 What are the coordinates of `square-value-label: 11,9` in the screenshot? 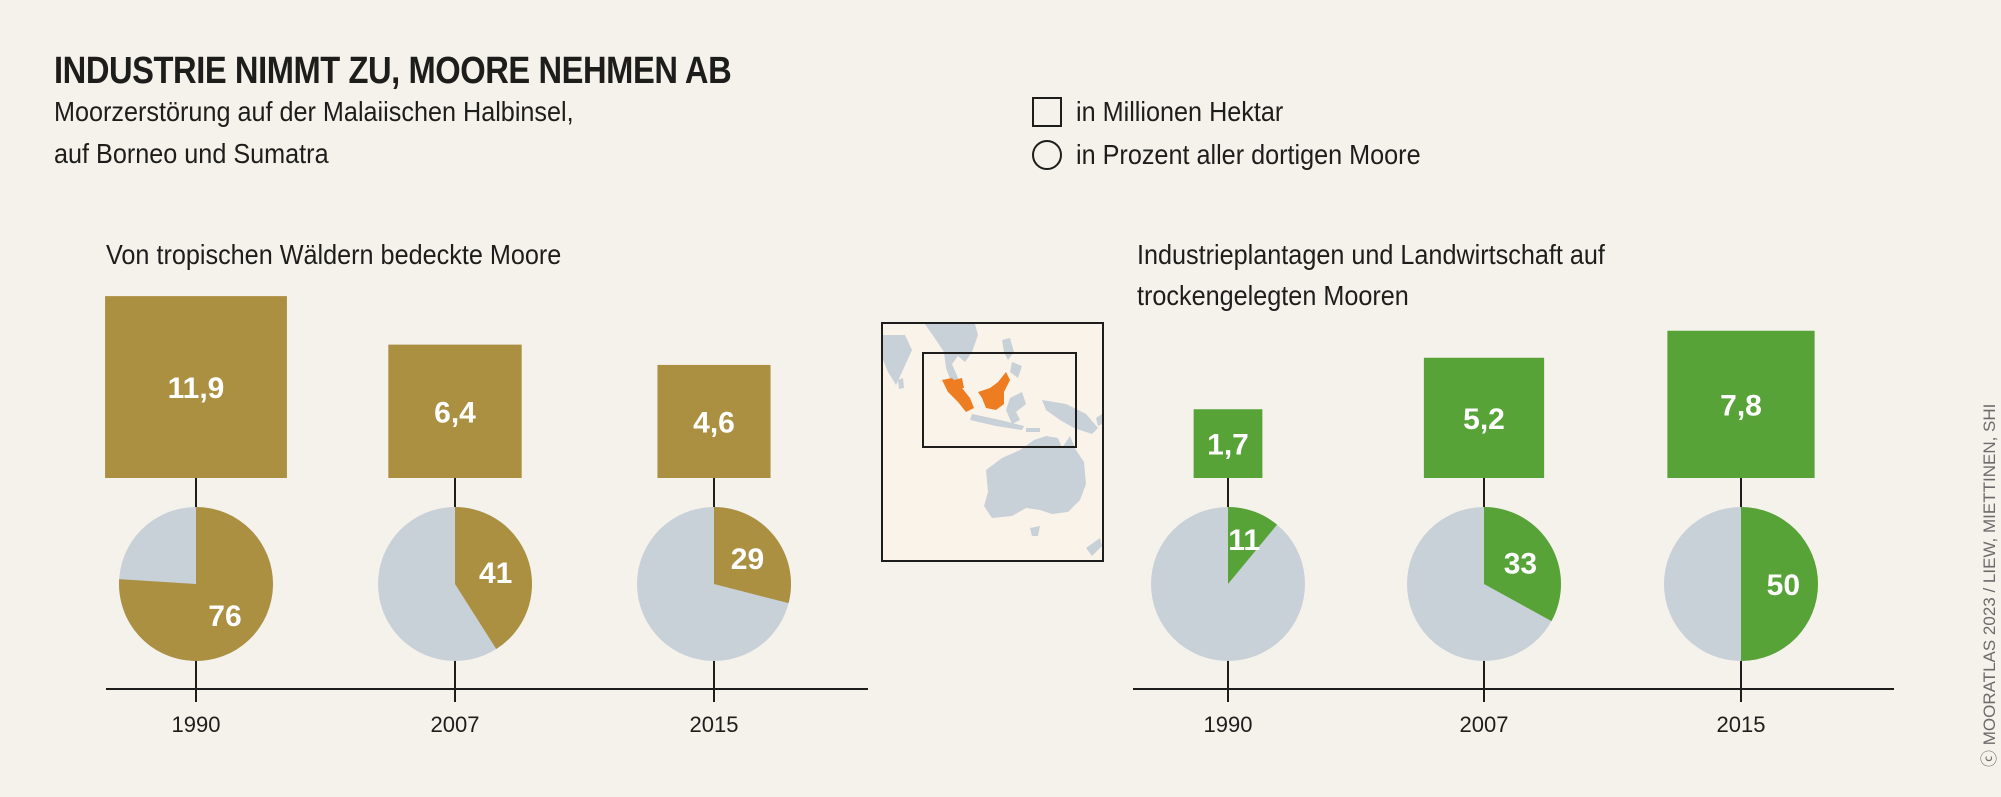 It's located at (196, 388).